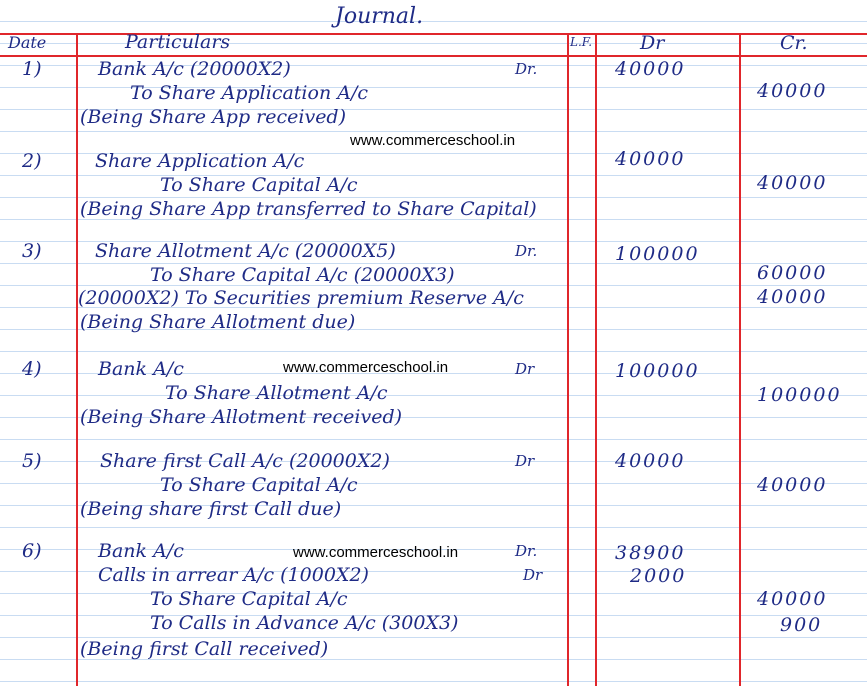 The width and height of the screenshot is (867, 686). What do you see at coordinates (792, 273) in the screenshot?
I see `credit-amount: 60000` at bounding box center [792, 273].